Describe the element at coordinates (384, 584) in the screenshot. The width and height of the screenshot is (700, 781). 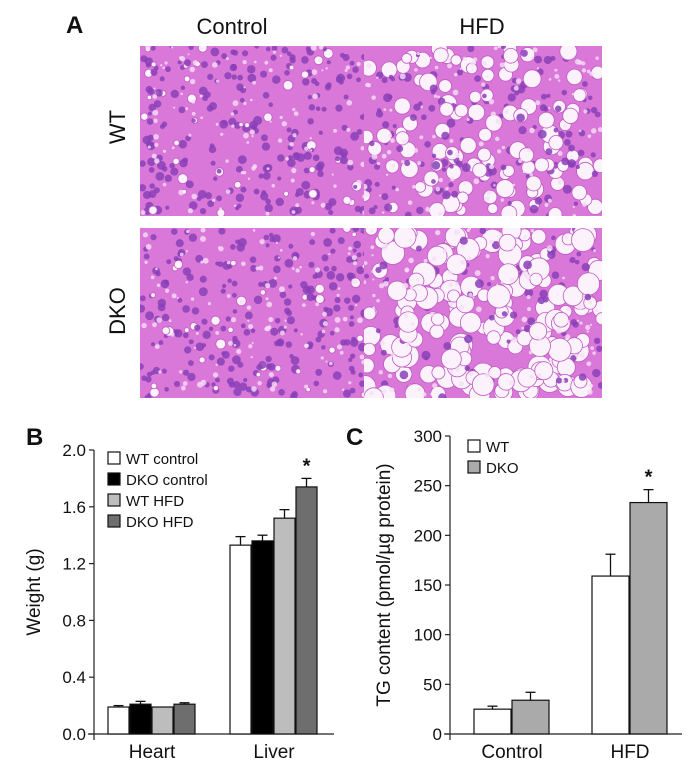
I see `svg-text: TG content (pmol/µg protein)` at that location.